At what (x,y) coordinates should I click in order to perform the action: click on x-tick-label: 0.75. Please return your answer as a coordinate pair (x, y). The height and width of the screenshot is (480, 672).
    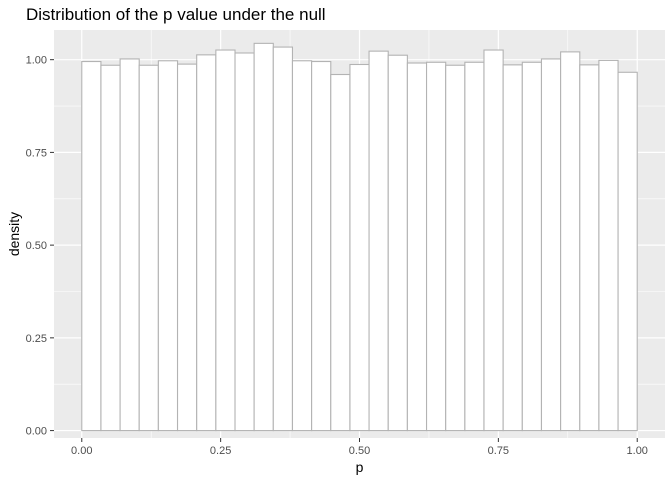
    Looking at the image, I should click on (498, 451).